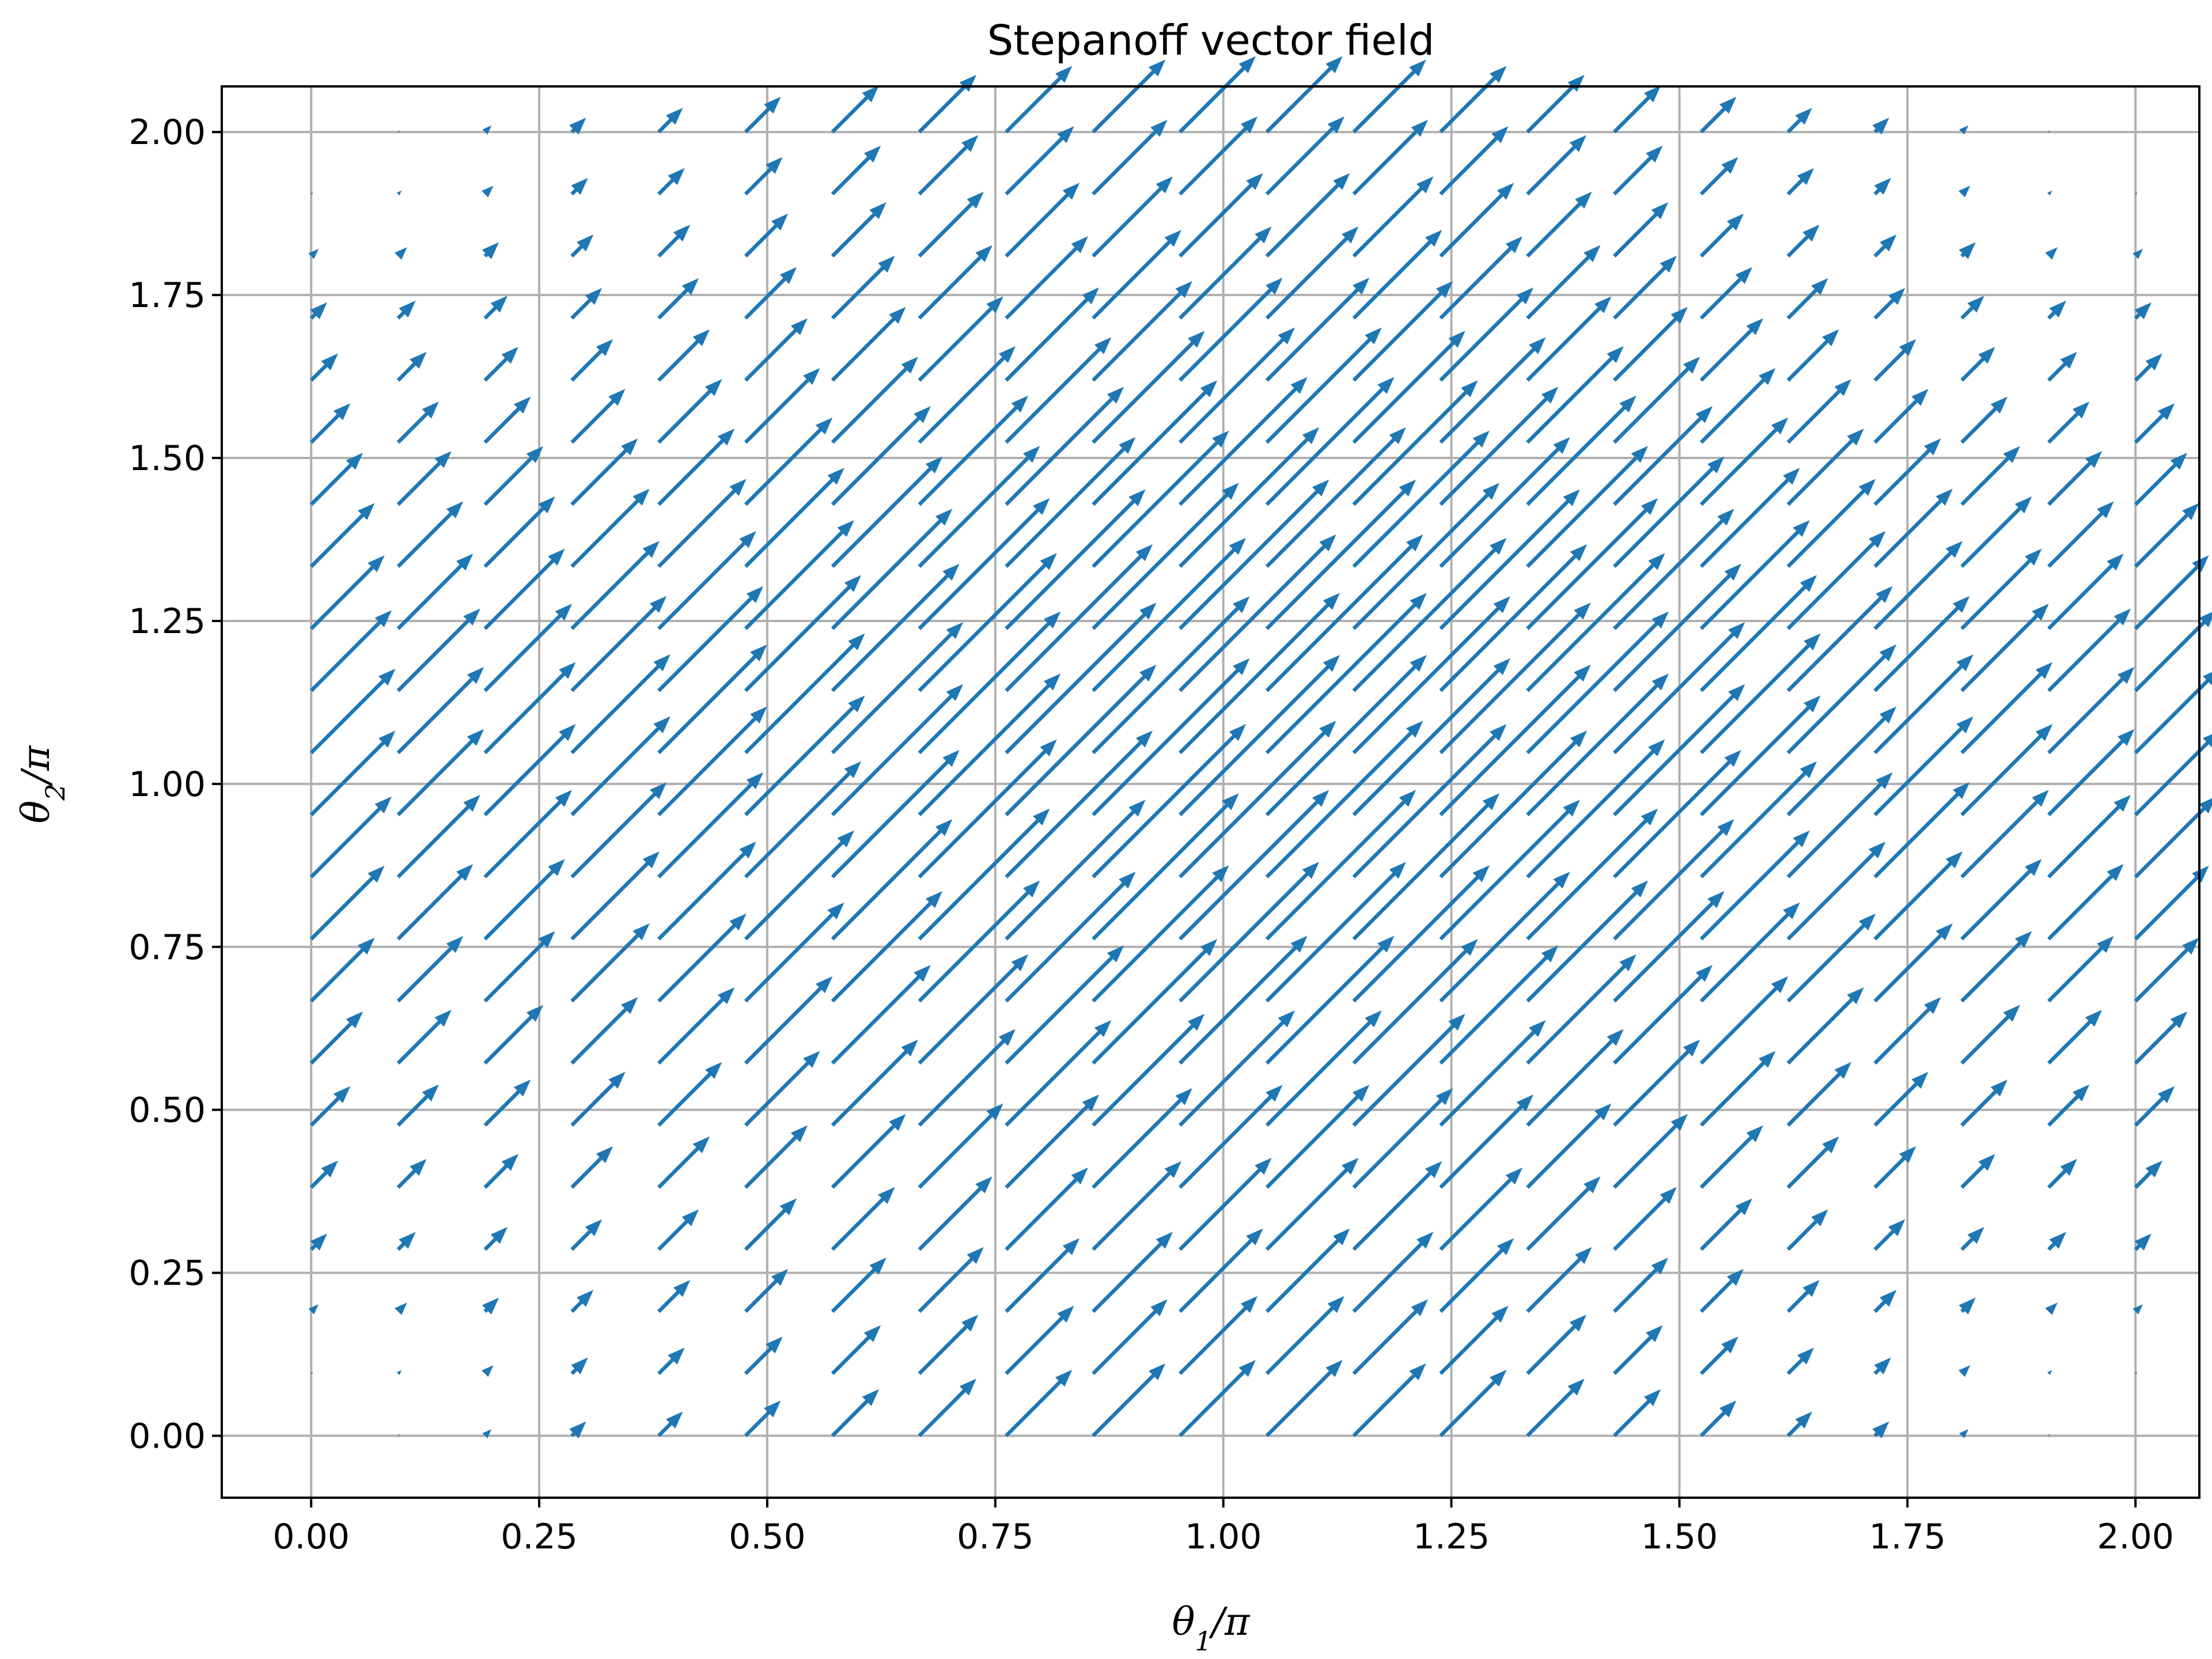  I want to click on y-tick-label: 0.25, so click(167, 1273).